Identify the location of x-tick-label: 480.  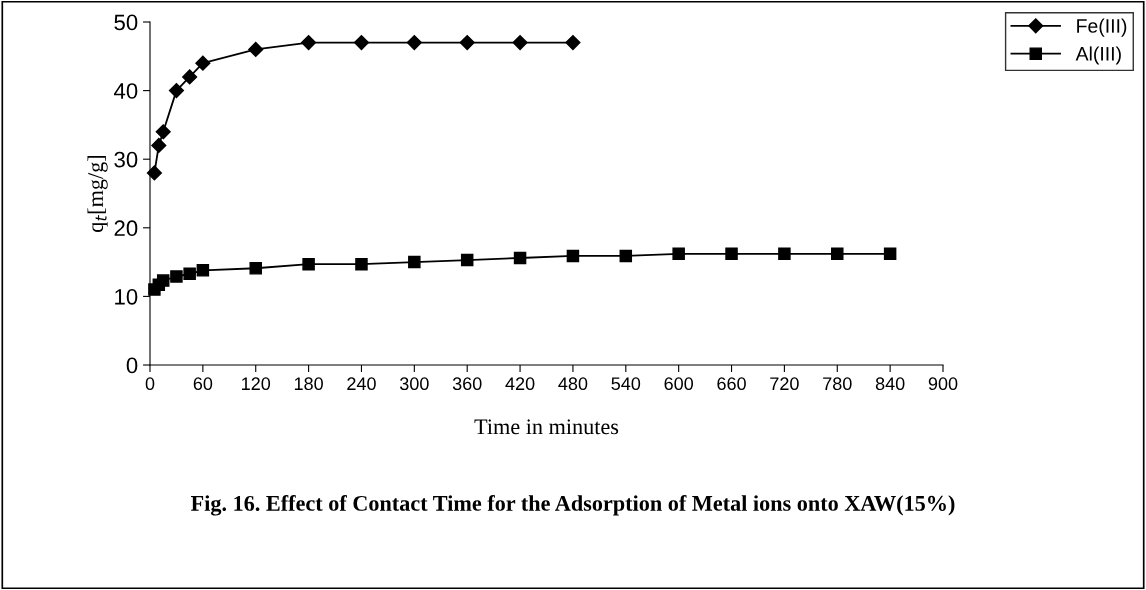
(573, 384).